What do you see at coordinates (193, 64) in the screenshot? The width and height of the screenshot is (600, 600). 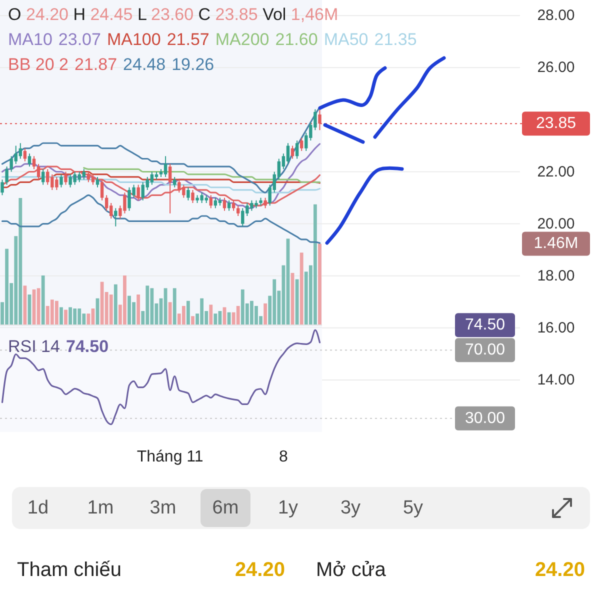 I see `annotation: 19.26` at bounding box center [193, 64].